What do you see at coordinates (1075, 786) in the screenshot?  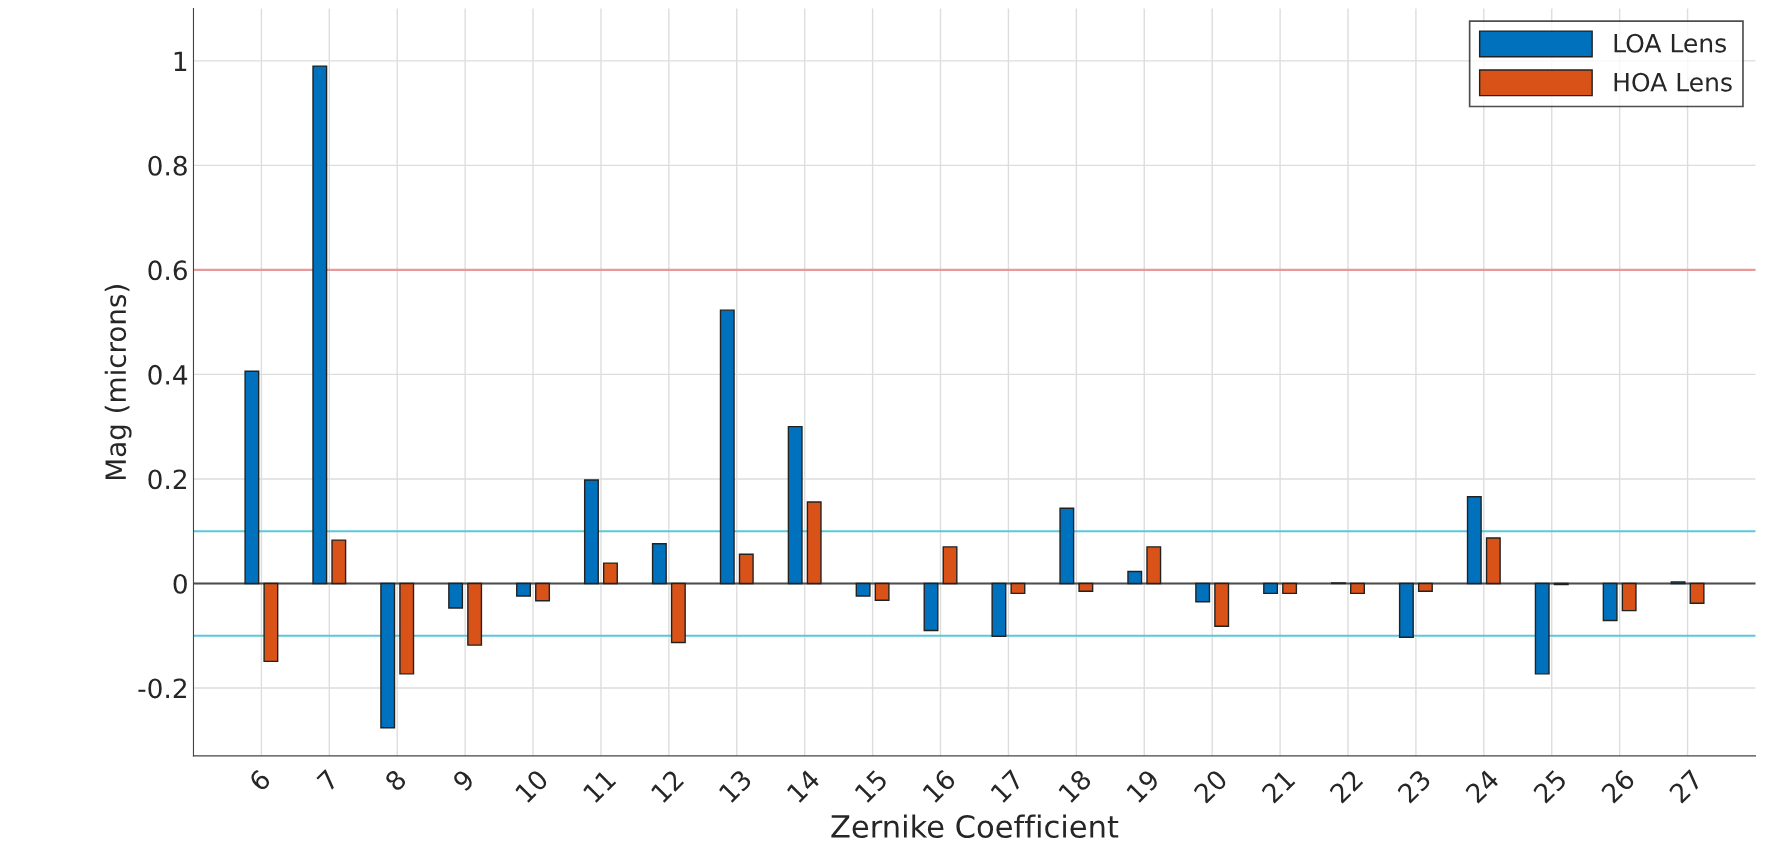 I see `x-tick-label: 18` at bounding box center [1075, 786].